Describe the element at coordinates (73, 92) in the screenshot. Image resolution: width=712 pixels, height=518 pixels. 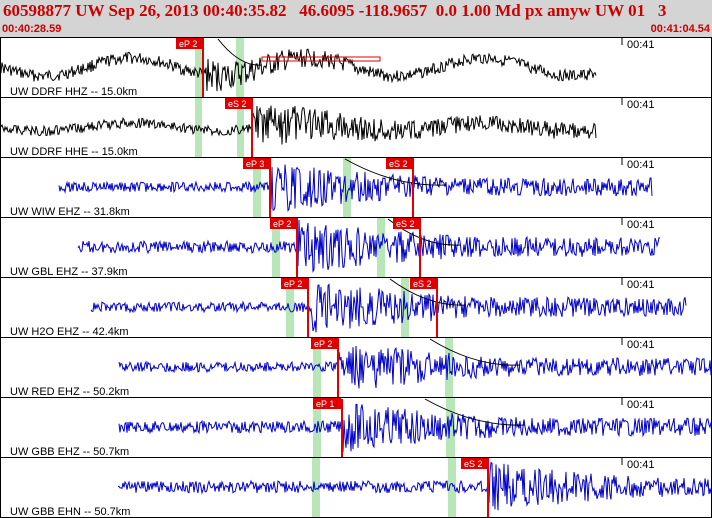
I see `station-label: UW DDRF HHZ -- 15.0km` at that location.